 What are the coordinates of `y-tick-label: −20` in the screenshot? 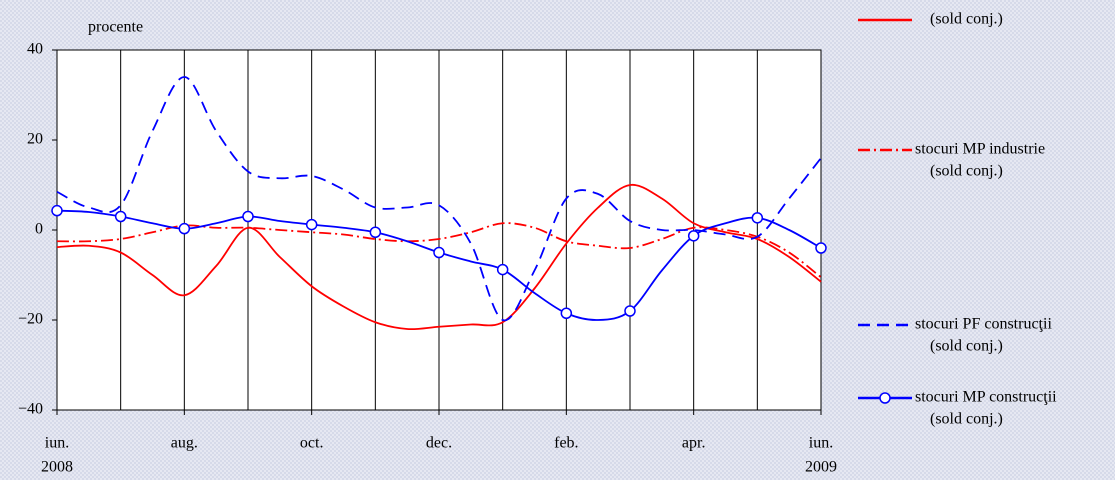 It's located at (30, 319).